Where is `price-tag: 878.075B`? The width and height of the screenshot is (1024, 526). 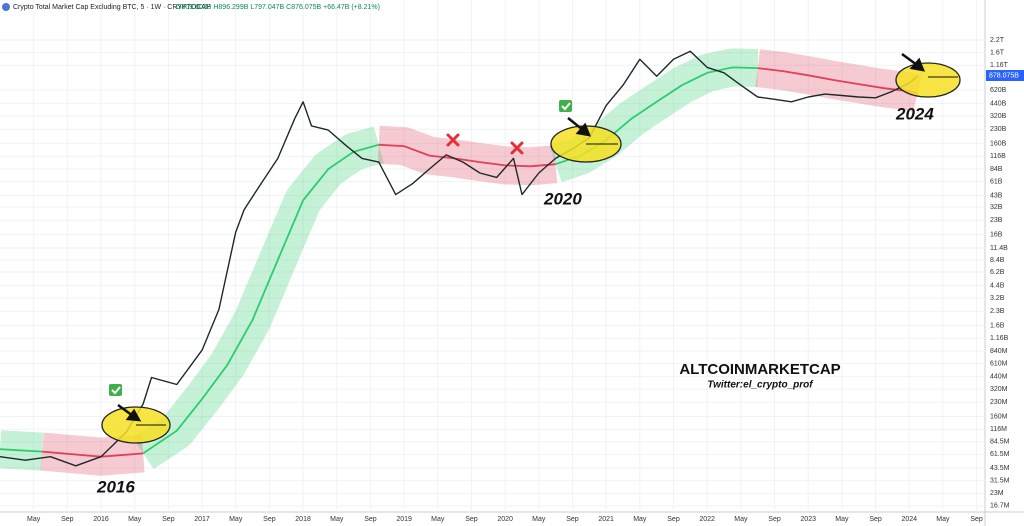 price-tag: 878.075B is located at coordinates (1004, 75).